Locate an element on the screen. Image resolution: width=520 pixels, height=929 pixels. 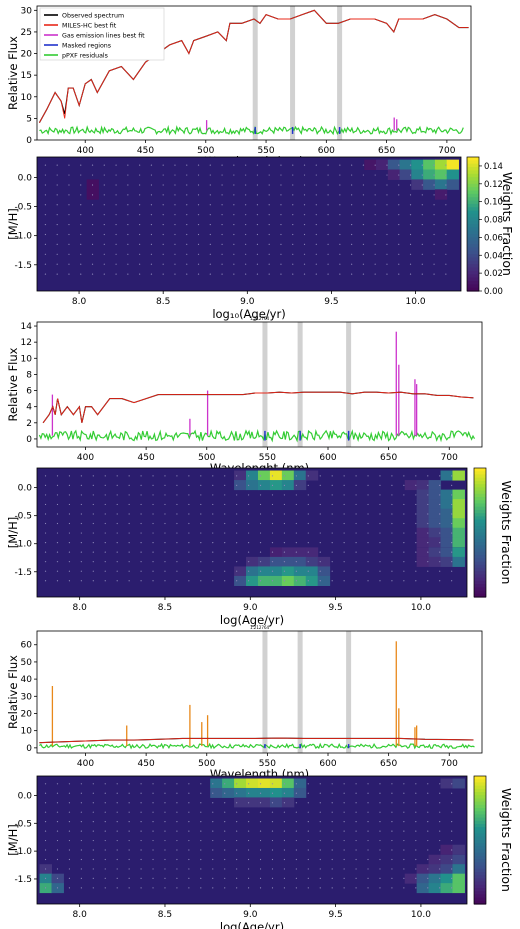
colorbar-tick-label: 0.04 is located at coordinates (493, 256).